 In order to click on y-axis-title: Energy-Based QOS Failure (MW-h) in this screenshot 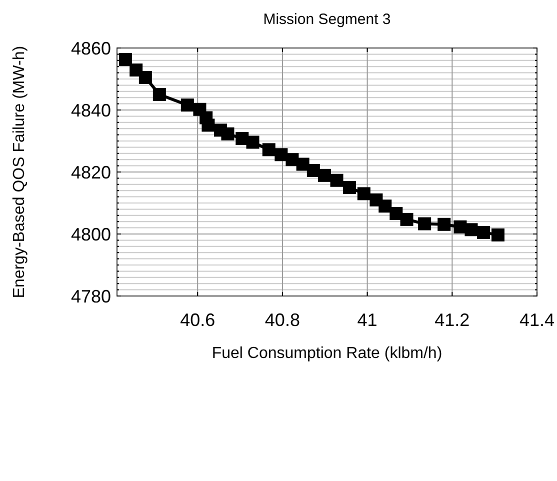, I will do `click(19, 172)`.